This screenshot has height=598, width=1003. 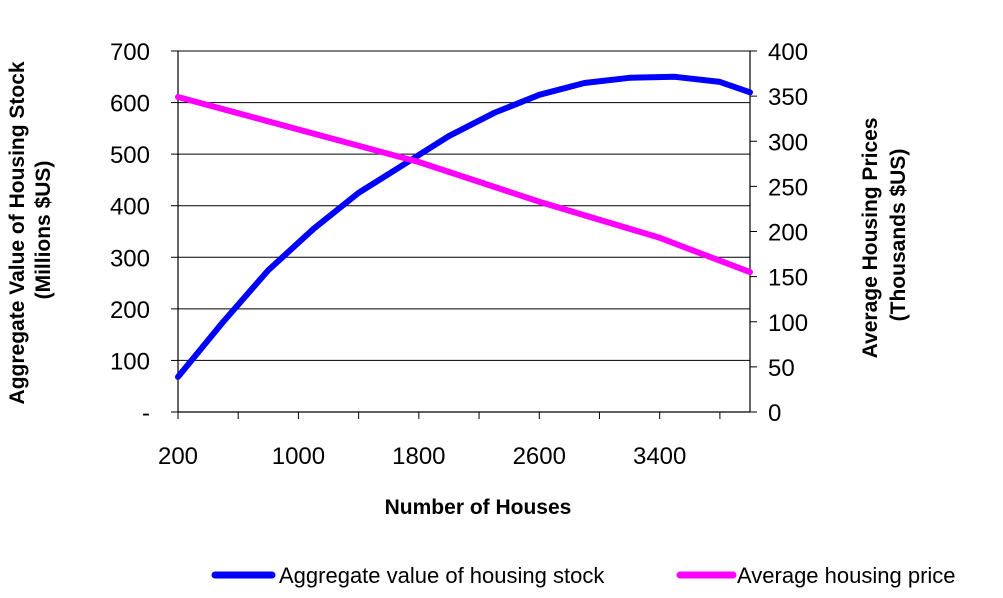 I want to click on x-tick-label: 3400, so click(x=659, y=456).